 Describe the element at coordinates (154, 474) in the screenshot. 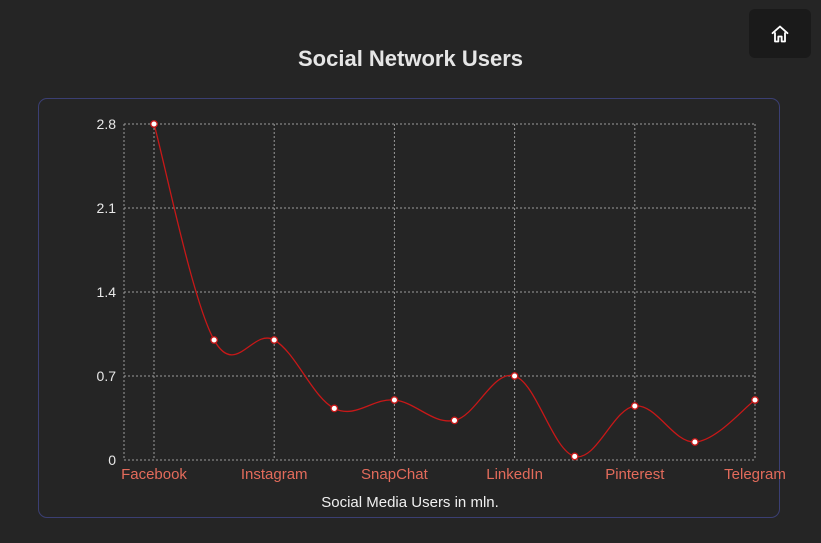

I see `x-tick-label: Facebook` at that location.